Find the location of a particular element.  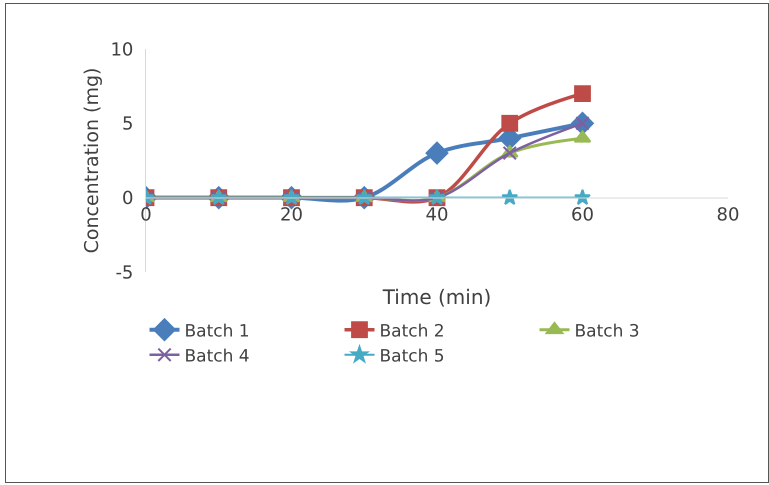

x-tick-label: 40 is located at coordinates (437, 215).